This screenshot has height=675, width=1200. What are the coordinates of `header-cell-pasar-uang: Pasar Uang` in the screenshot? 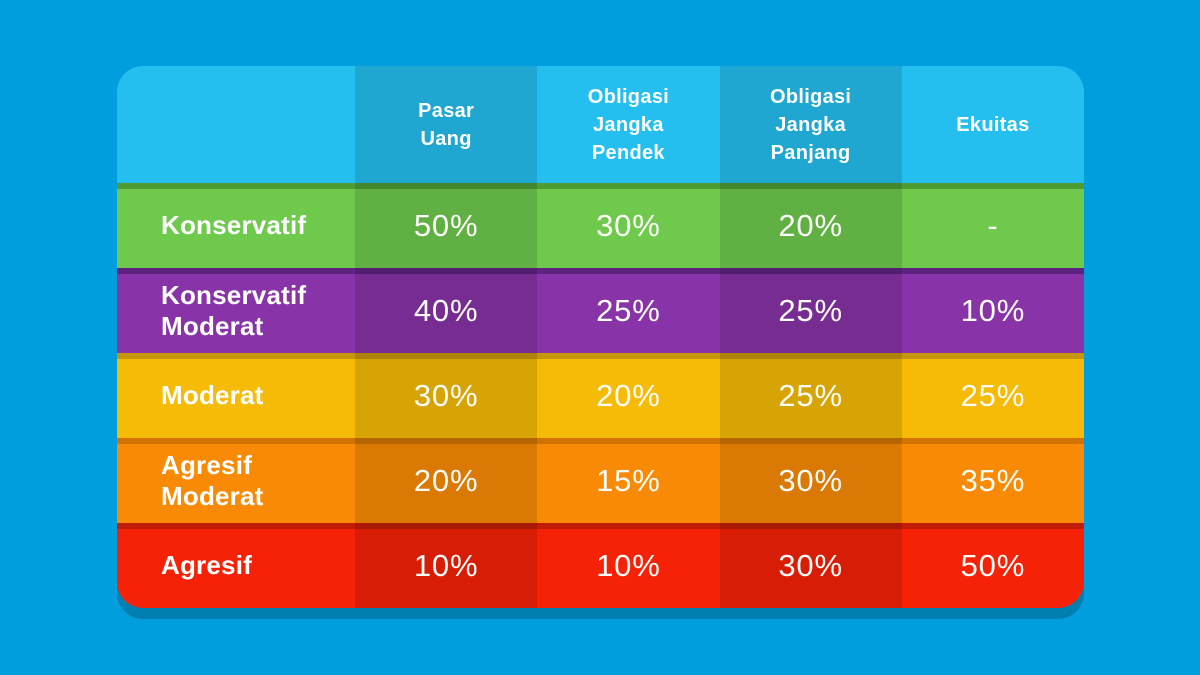 It's located at (446, 124).